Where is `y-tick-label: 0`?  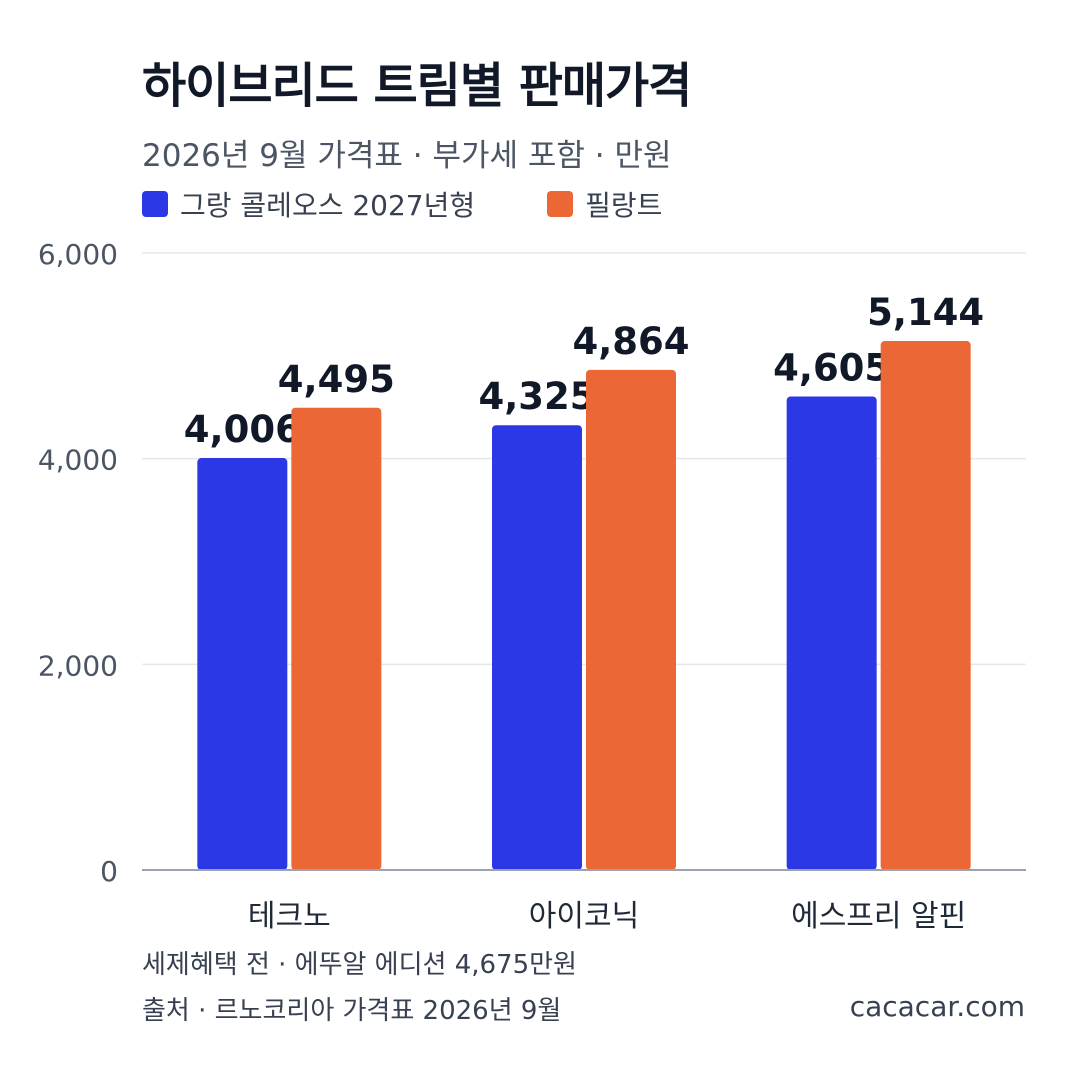
y-tick-label: 0 is located at coordinates (109, 871).